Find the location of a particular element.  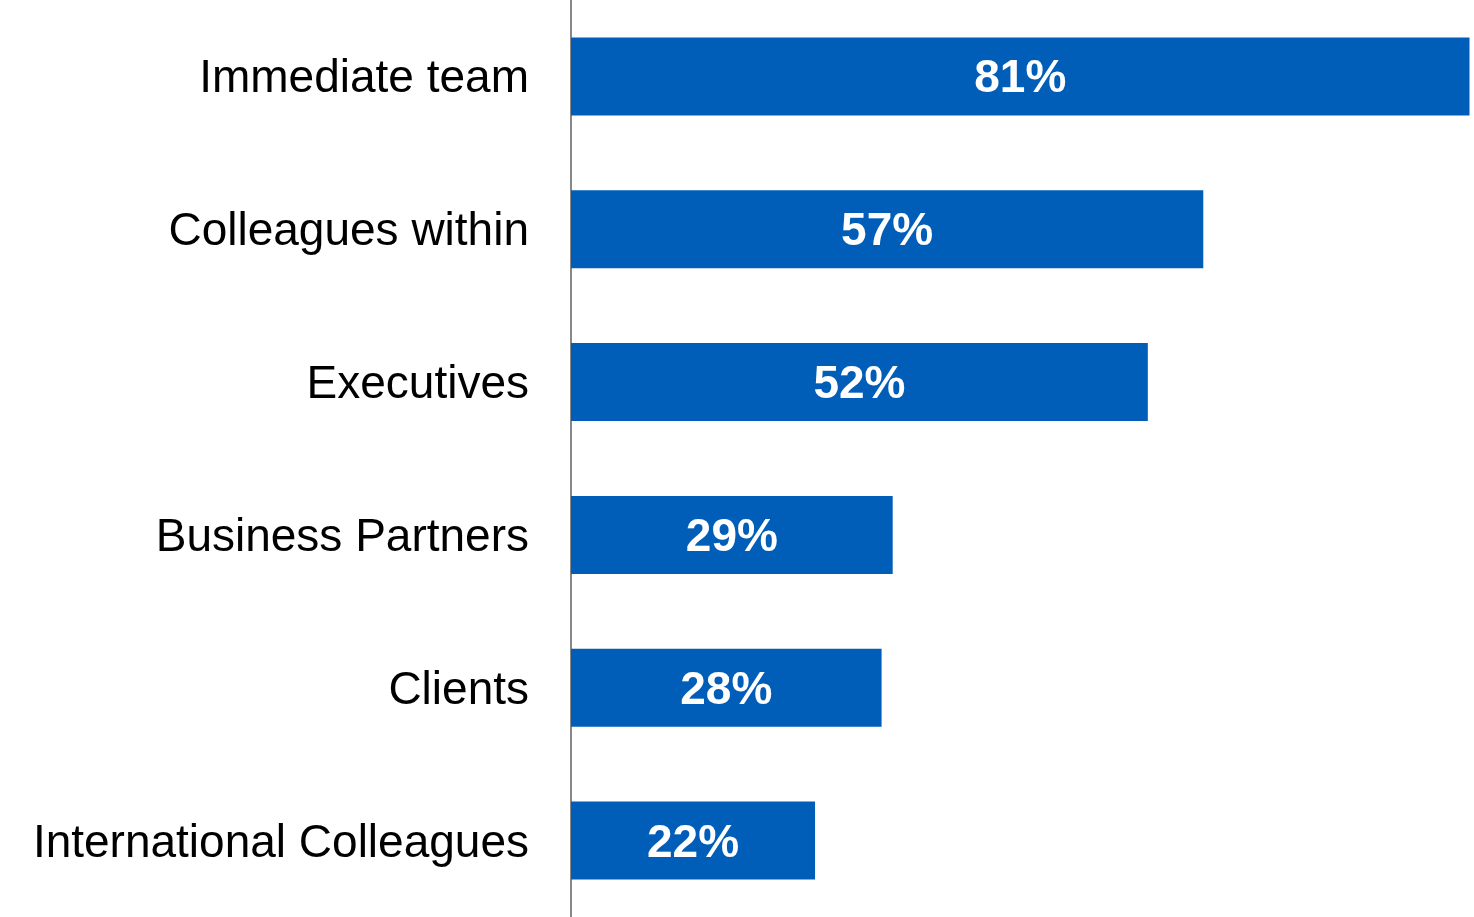

data-label: 28% is located at coordinates (726, 687).